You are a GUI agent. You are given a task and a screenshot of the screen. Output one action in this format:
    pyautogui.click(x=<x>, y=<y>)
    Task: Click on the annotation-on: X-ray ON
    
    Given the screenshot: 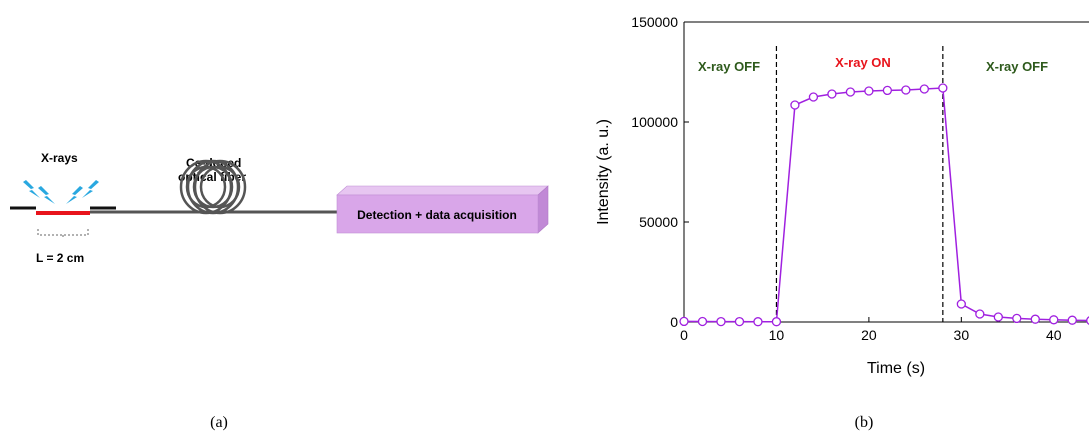 What is the action you would take?
    pyautogui.click(x=863, y=62)
    